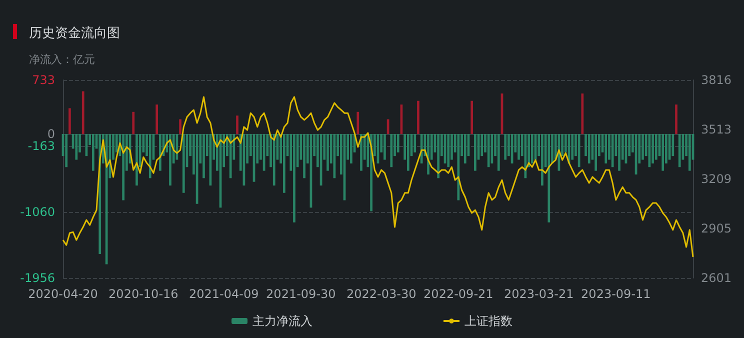 Image resolution: width=744 pixels, height=338 pixels. What do you see at coordinates (63, 294) in the screenshot?
I see `x-tick-label: 2020-04-20` at bounding box center [63, 294].